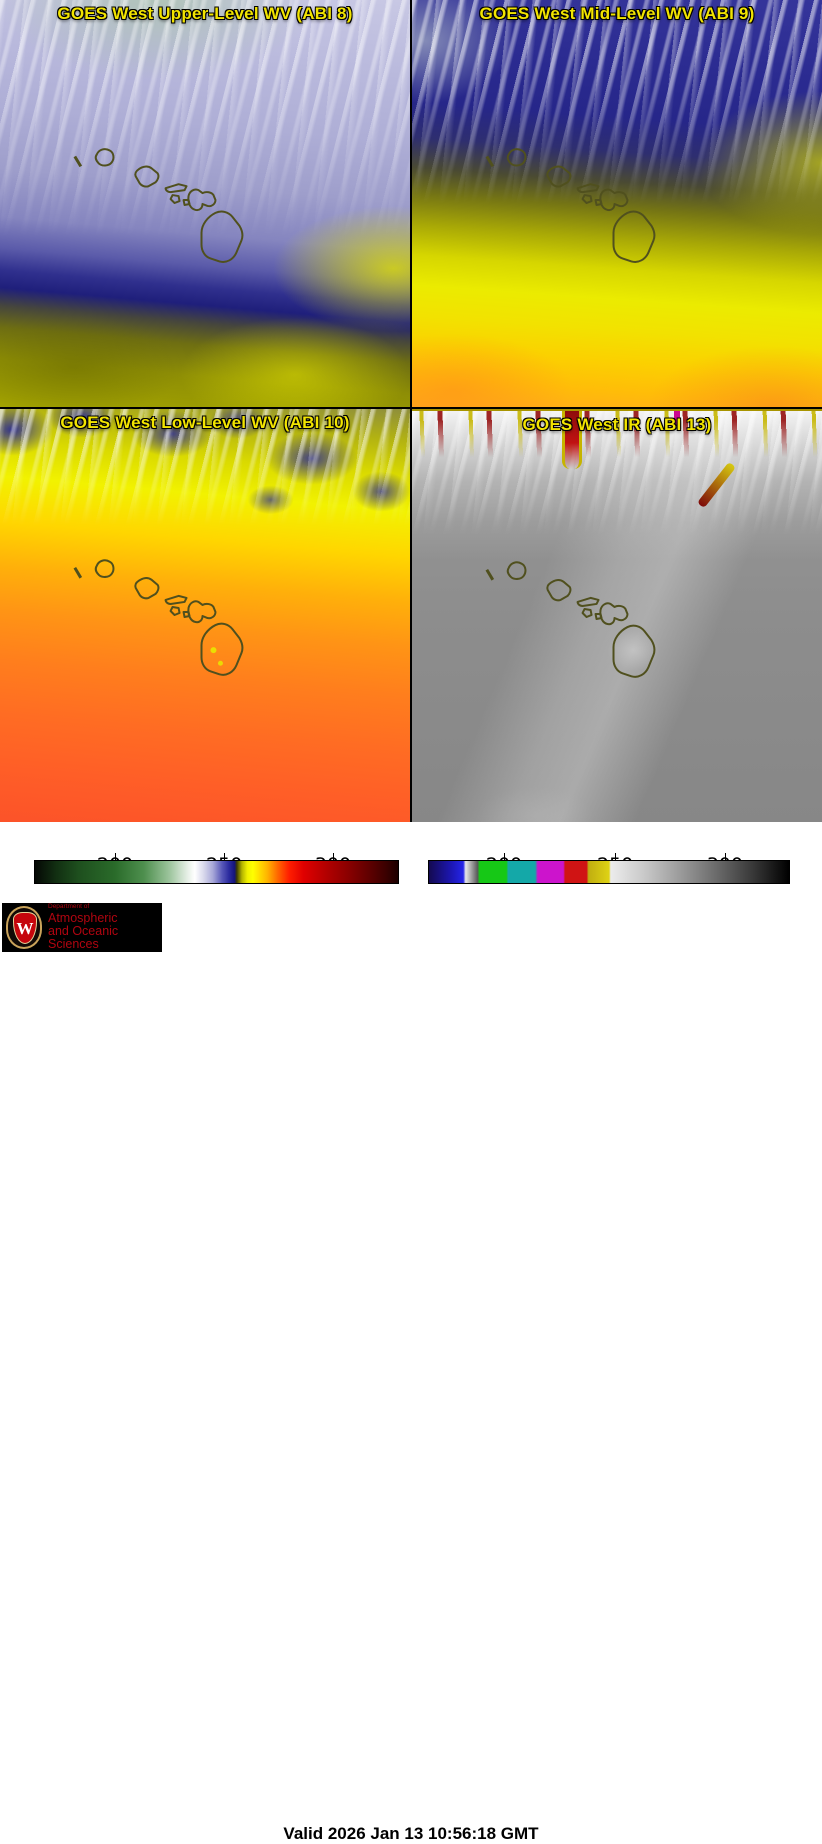 This screenshot has height=1844, width=822. Describe the element at coordinates (411, 1833) in the screenshot. I see `valid-time-text: Valid 2026 Jan 13 10:56:18 GMT` at that location.